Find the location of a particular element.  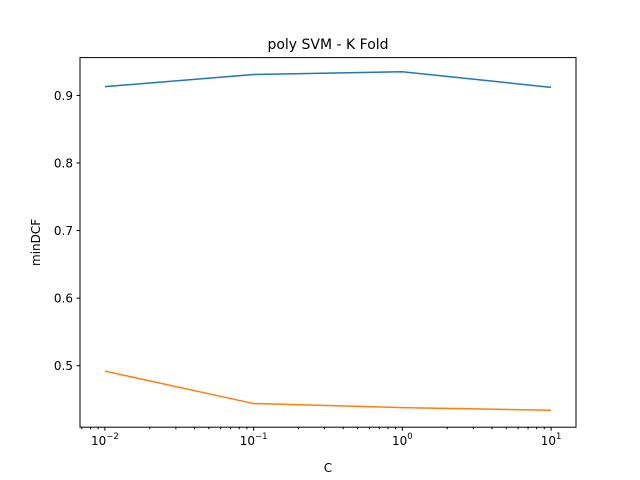

chart-title: poly SVM - K Fold is located at coordinates (327, 45).